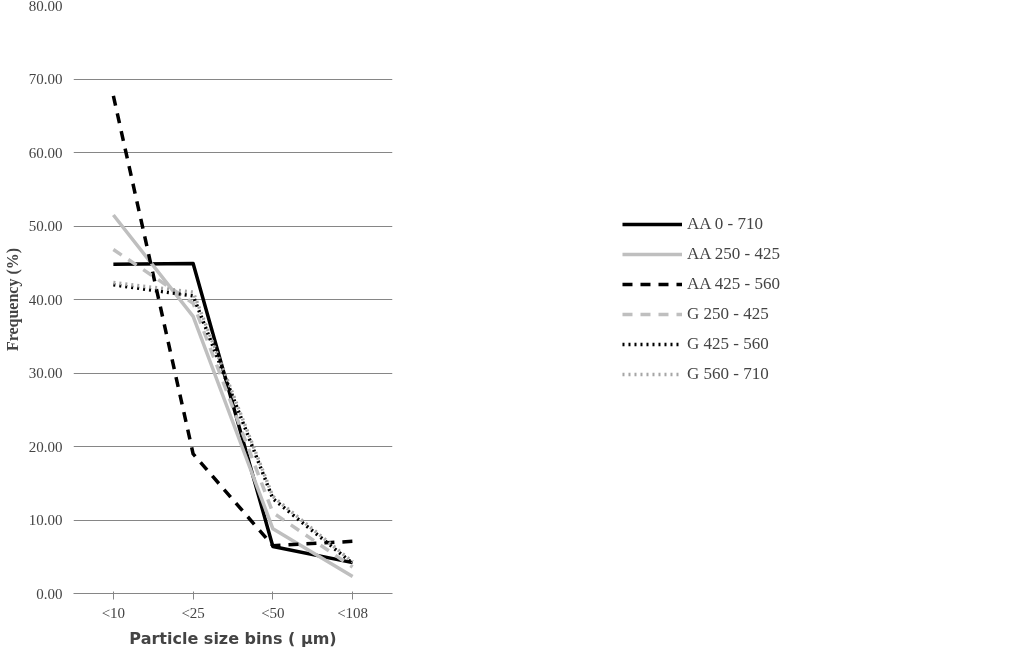 Image resolution: width=1026 pixels, height=666 pixels. Describe the element at coordinates (45, 520) in the screenshot. I see `y-tick-label: 10.00` at that location.